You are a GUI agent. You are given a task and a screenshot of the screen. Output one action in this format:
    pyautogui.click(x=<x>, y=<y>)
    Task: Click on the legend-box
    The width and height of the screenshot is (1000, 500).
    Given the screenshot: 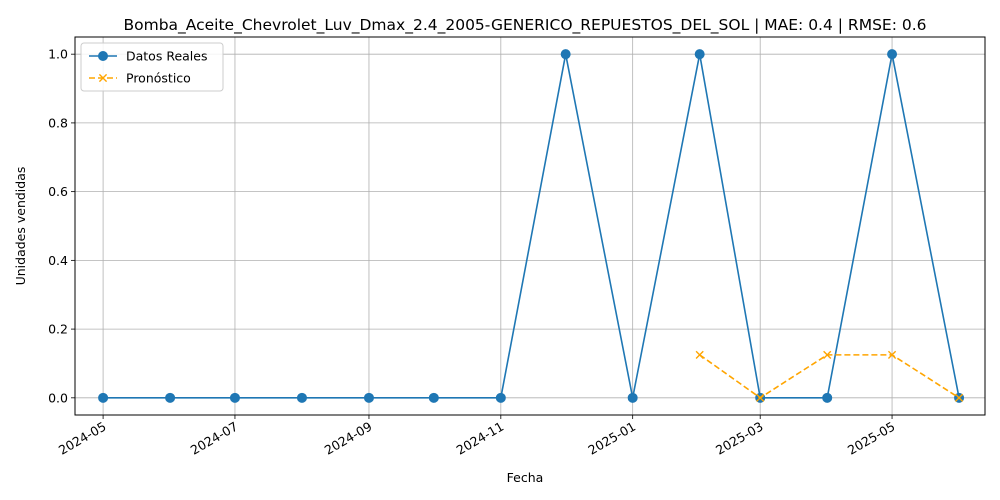 What is the action you would take?
    pyautogui.click(x=152, y=67)
    